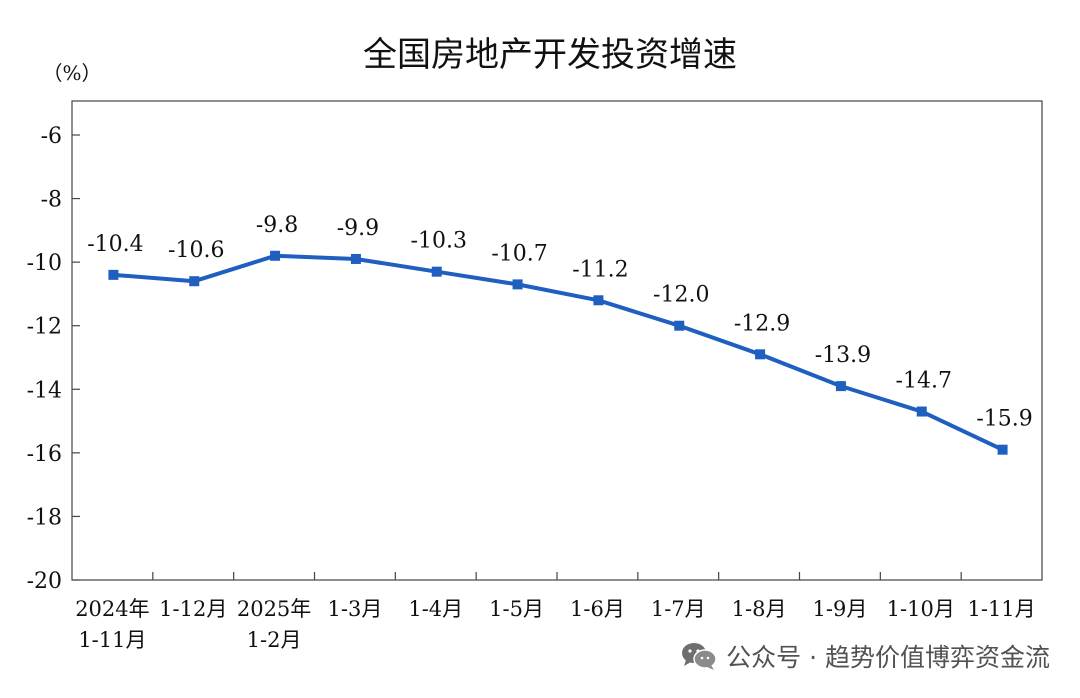 This screenshot has width=1080, height=698. I want to click on x-tick-label-line: 1-4月, so click(435, 609).